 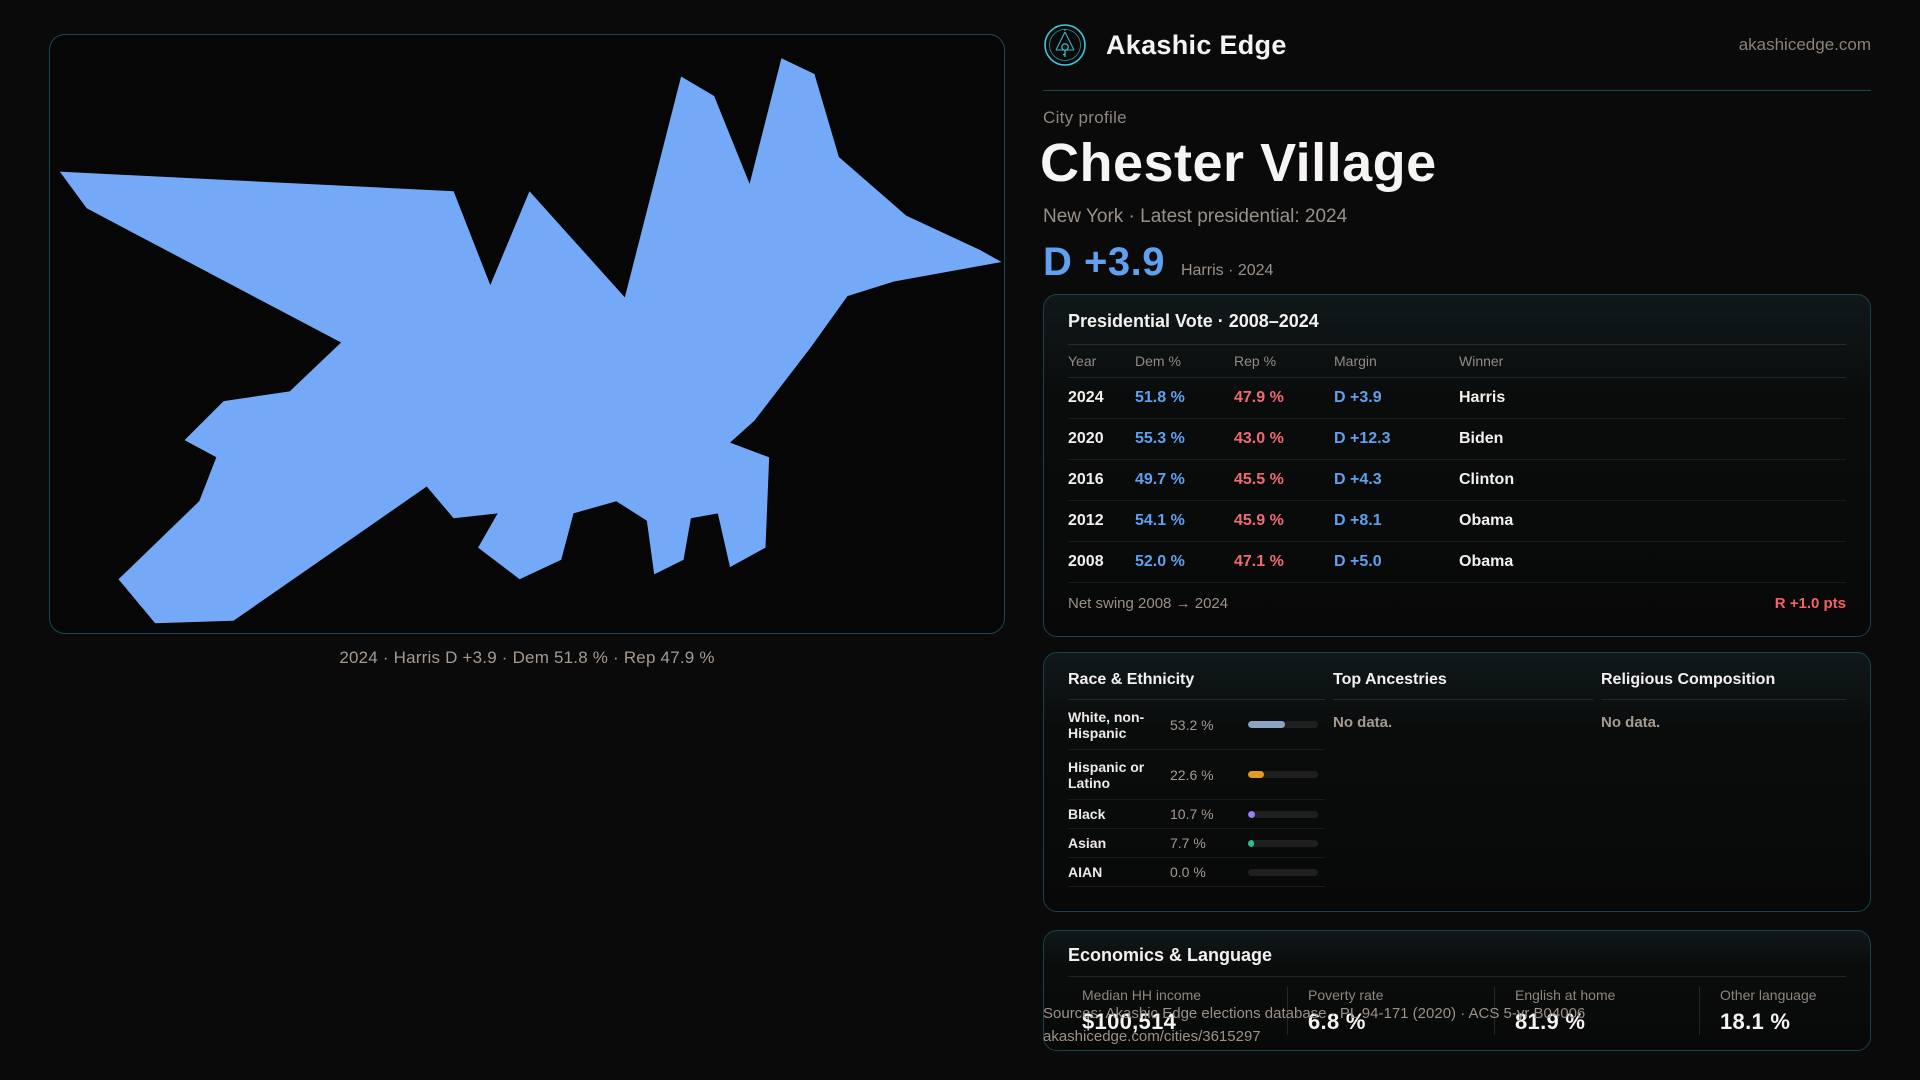 I want to click on race-label: White, non-Hispanic, so click(x=1106, y=724).